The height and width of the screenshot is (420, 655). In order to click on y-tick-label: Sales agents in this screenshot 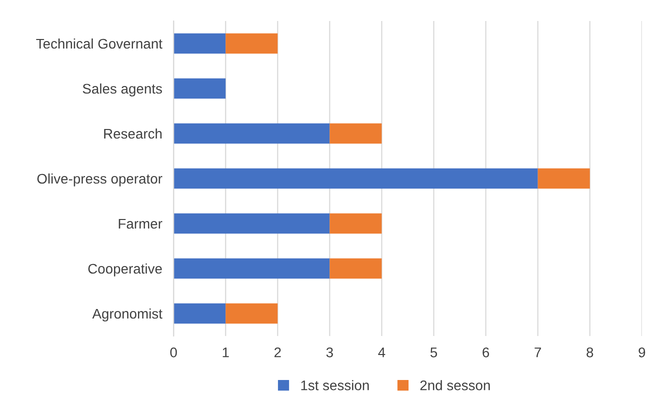, I will do `click(122, 89)`.